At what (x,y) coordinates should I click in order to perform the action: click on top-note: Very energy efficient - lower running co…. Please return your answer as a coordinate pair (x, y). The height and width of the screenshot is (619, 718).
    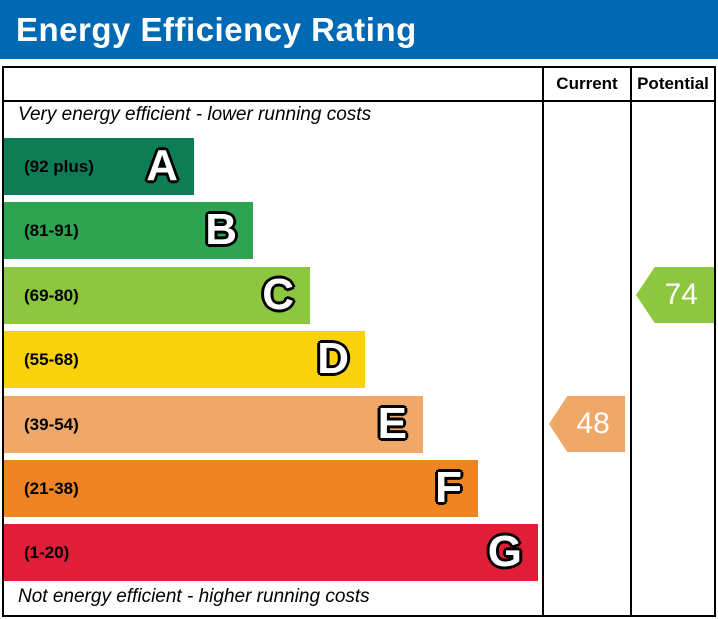
    Looking at the image, I should click on (195, 114).